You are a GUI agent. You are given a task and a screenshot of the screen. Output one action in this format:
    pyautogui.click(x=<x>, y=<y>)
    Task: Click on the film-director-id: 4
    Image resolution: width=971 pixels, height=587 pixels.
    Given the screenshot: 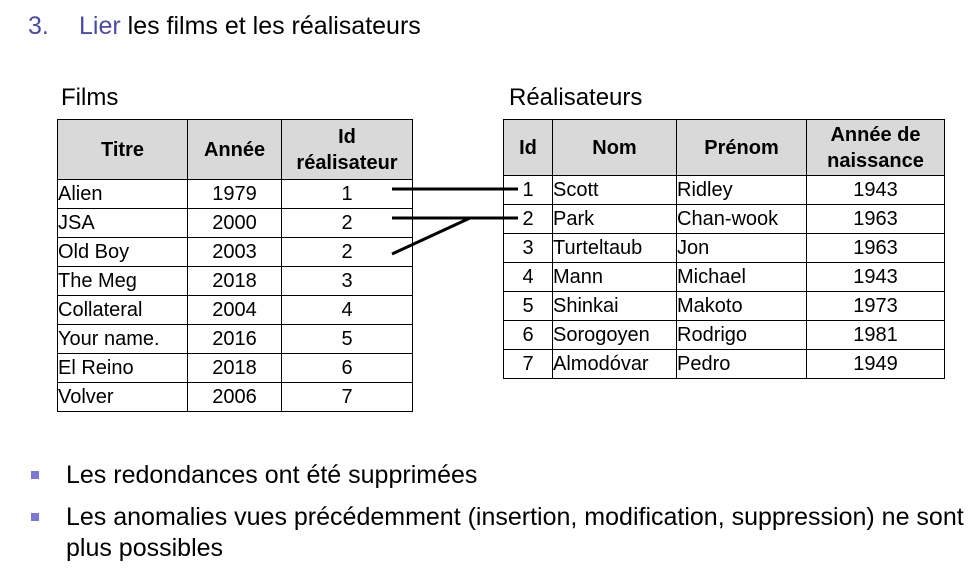 What is the action you would take?
    pyautogui.click(x=347, y=310)
    